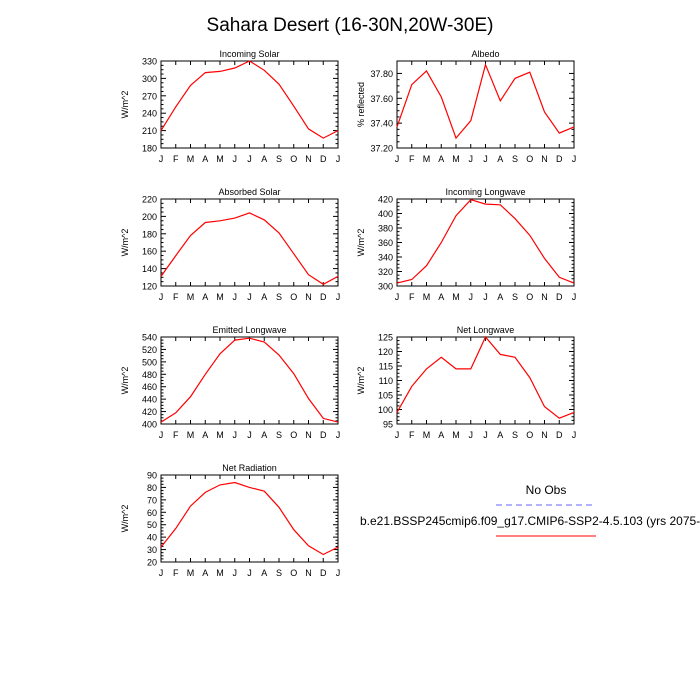 The height and width of the screenshot is (700, 700). Describe the element at coordinates (386, 381) in the screenshot. I see `y-tick-label: 110` at that location.